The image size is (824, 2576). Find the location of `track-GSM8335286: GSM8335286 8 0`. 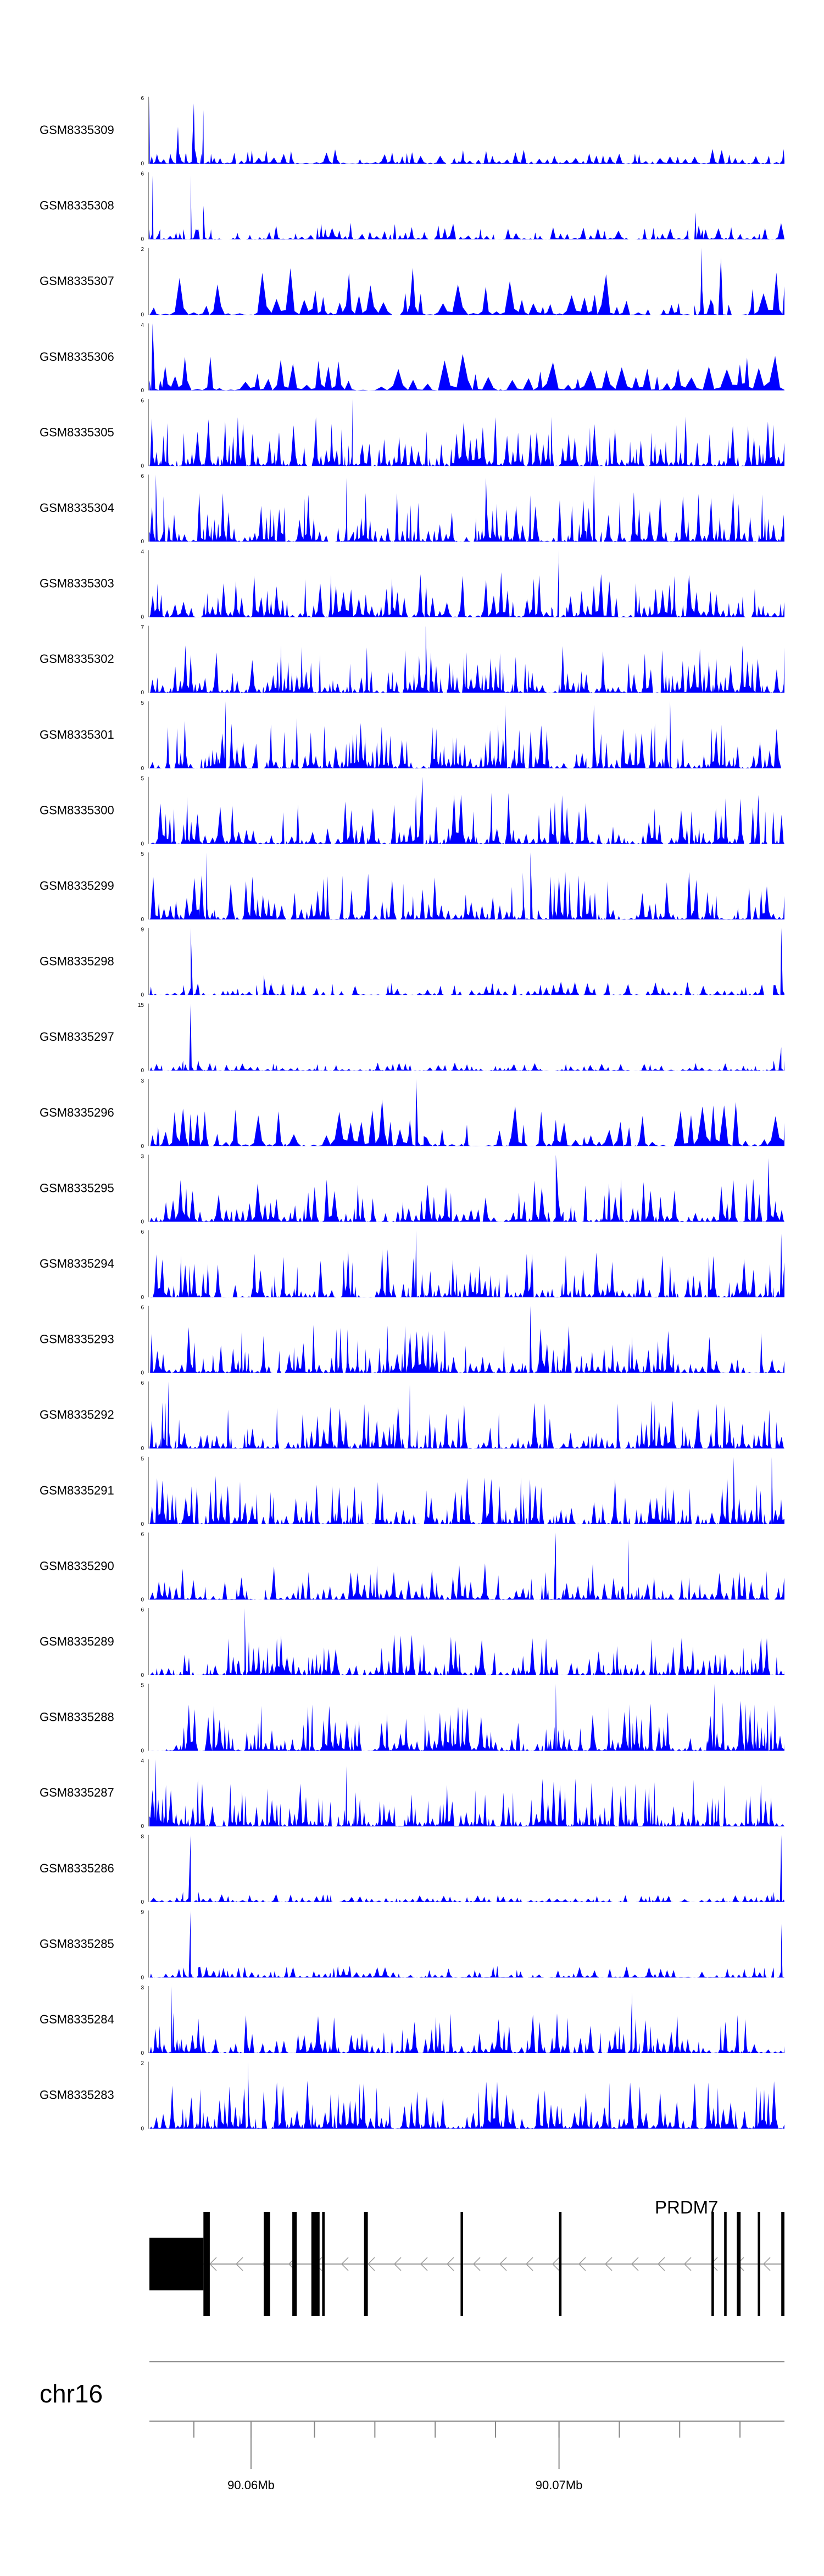

track-GSM8335286: GSM8335286 8 0 is located at coordinates (412, 1869).